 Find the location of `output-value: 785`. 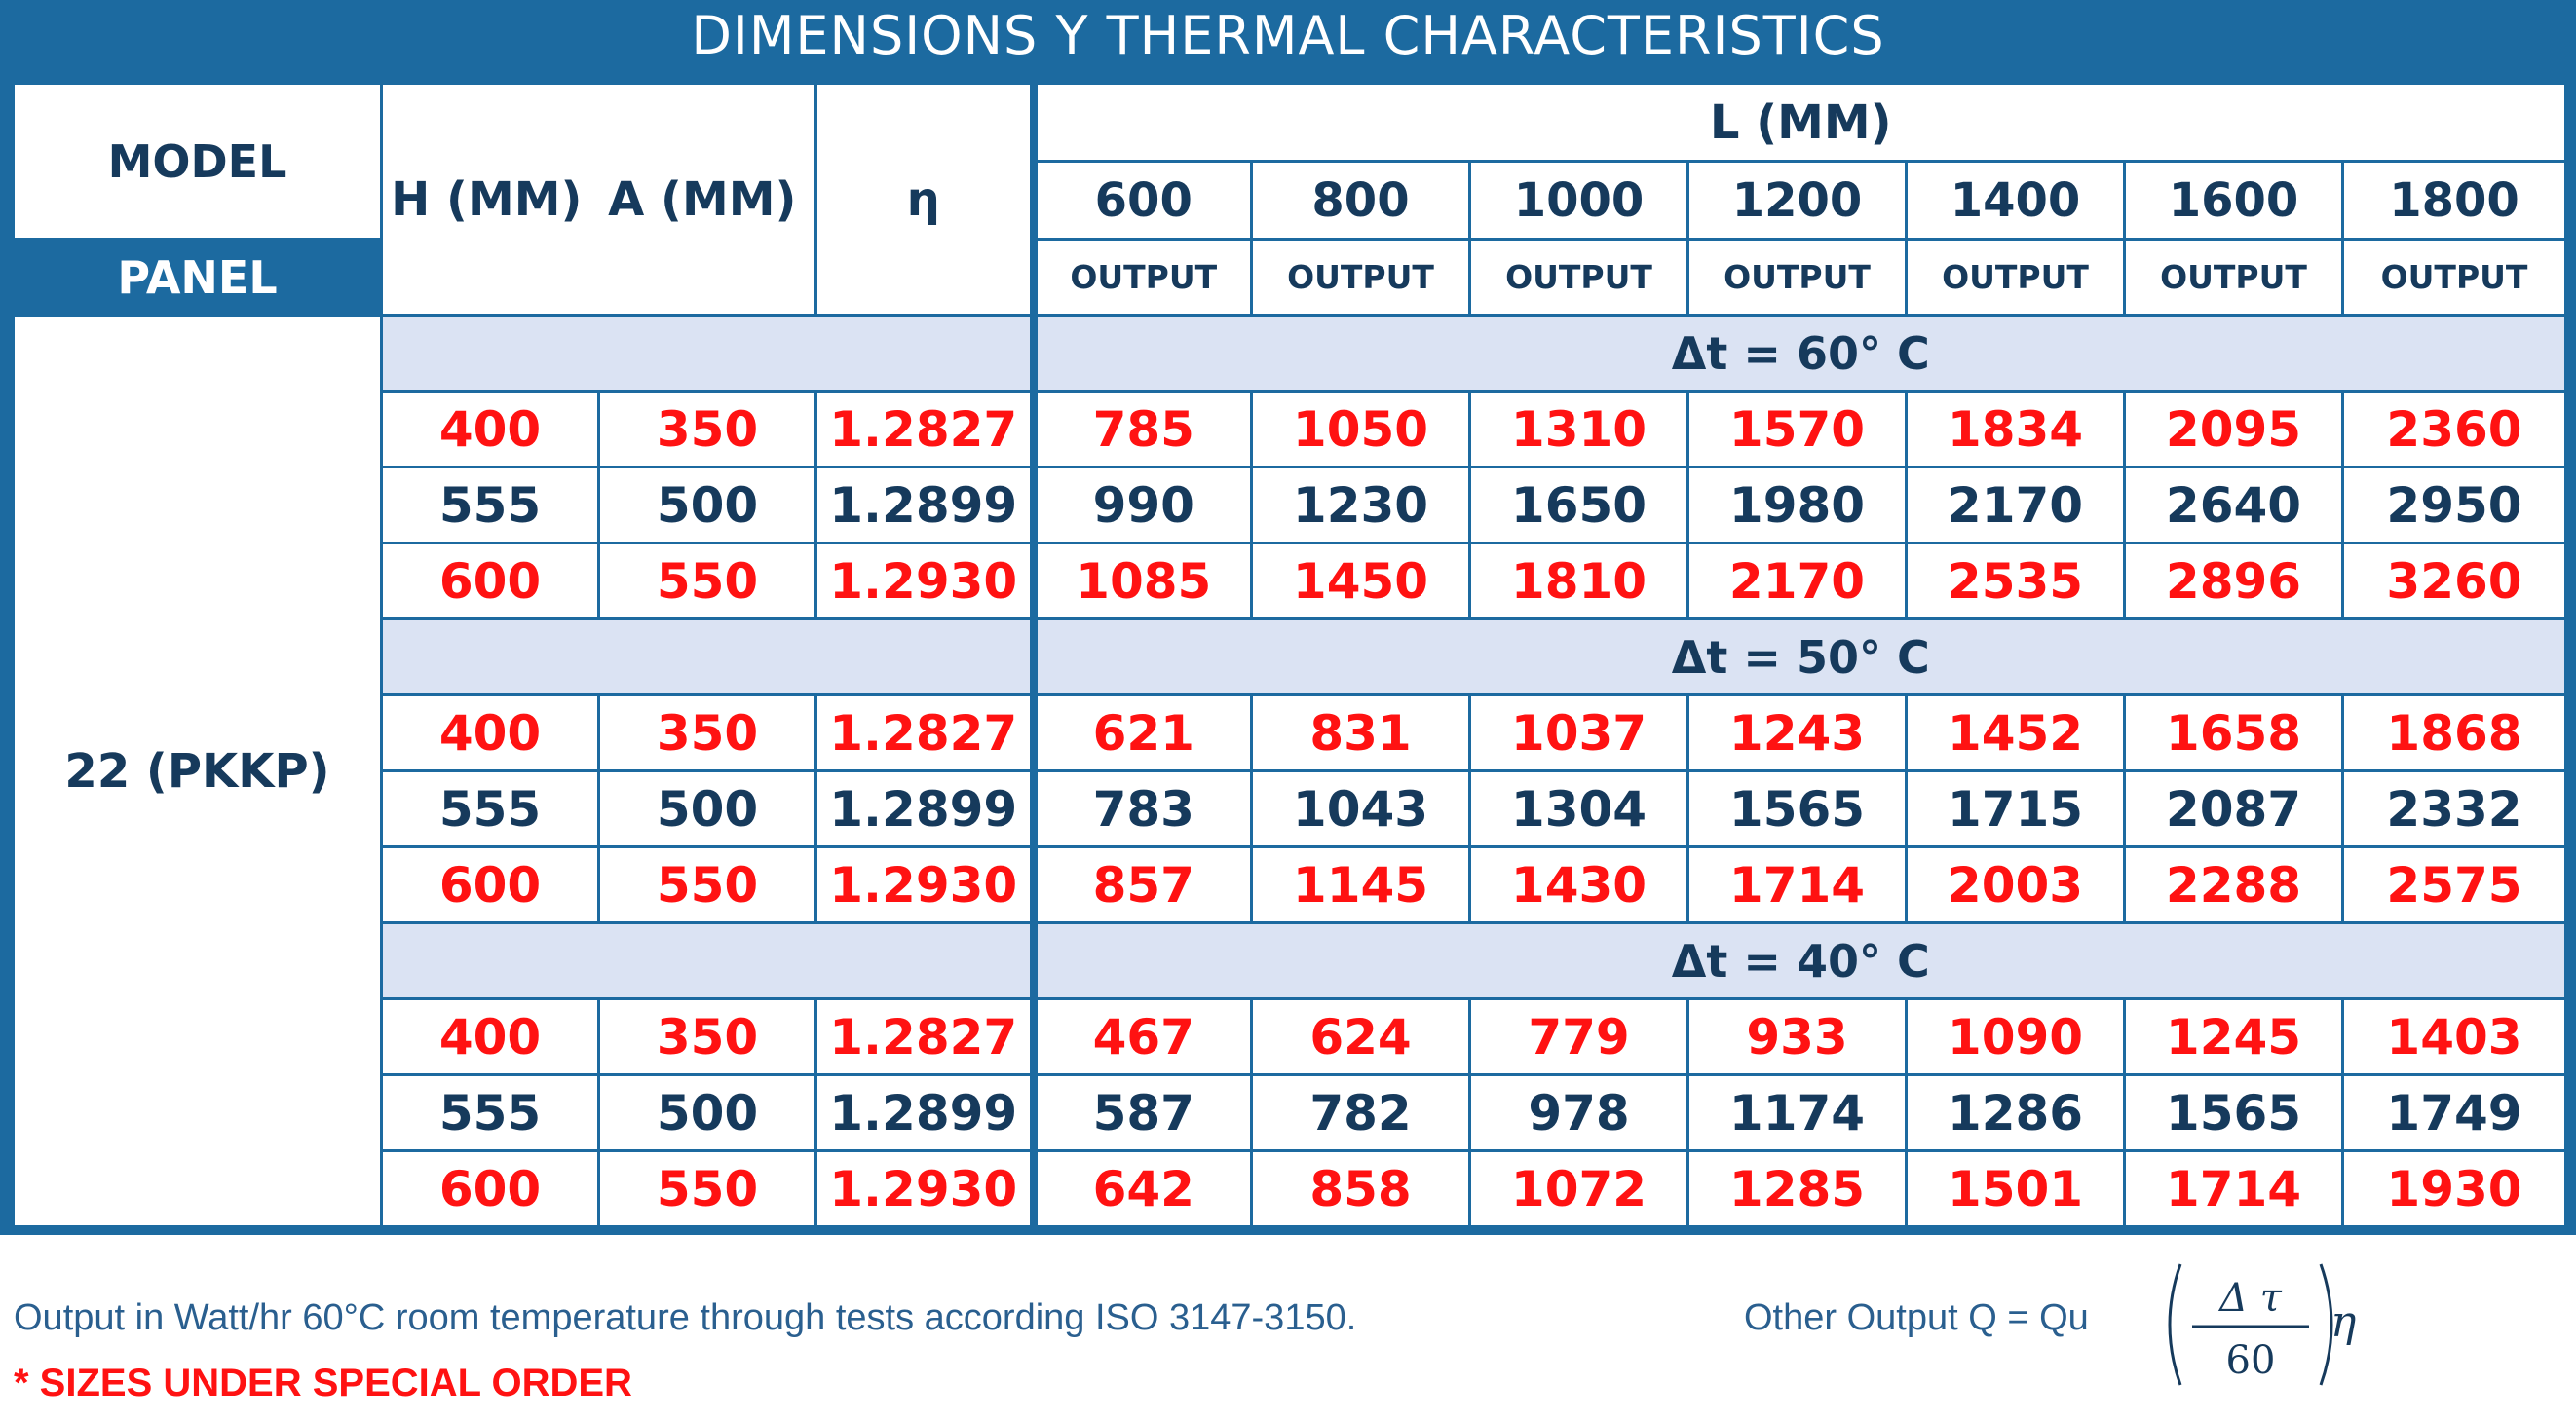

output-value: 785 is located at coordinates (1141, 429).